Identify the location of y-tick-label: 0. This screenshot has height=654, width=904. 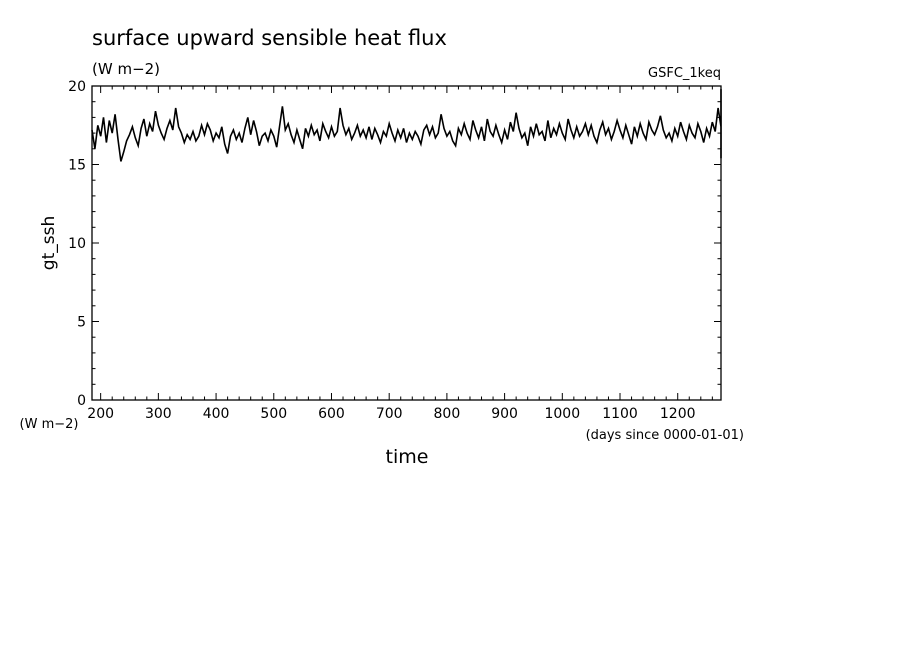
(81, 401).